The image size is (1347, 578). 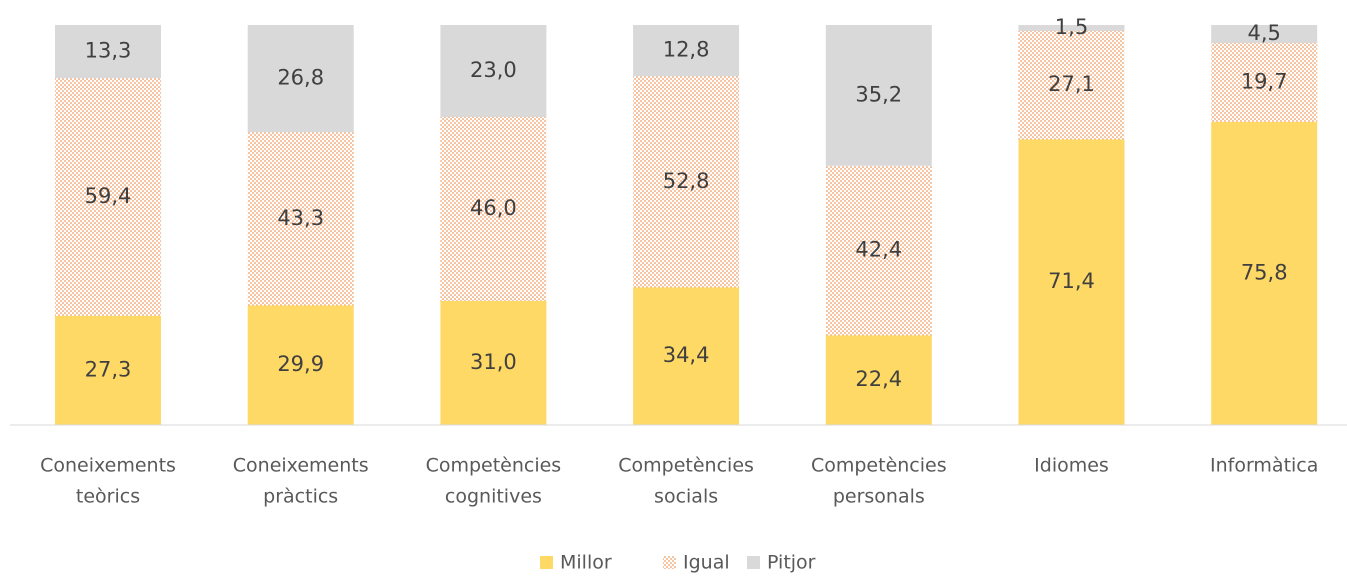 I want to click on data-label: 22,4, so click(x=878, y=379).